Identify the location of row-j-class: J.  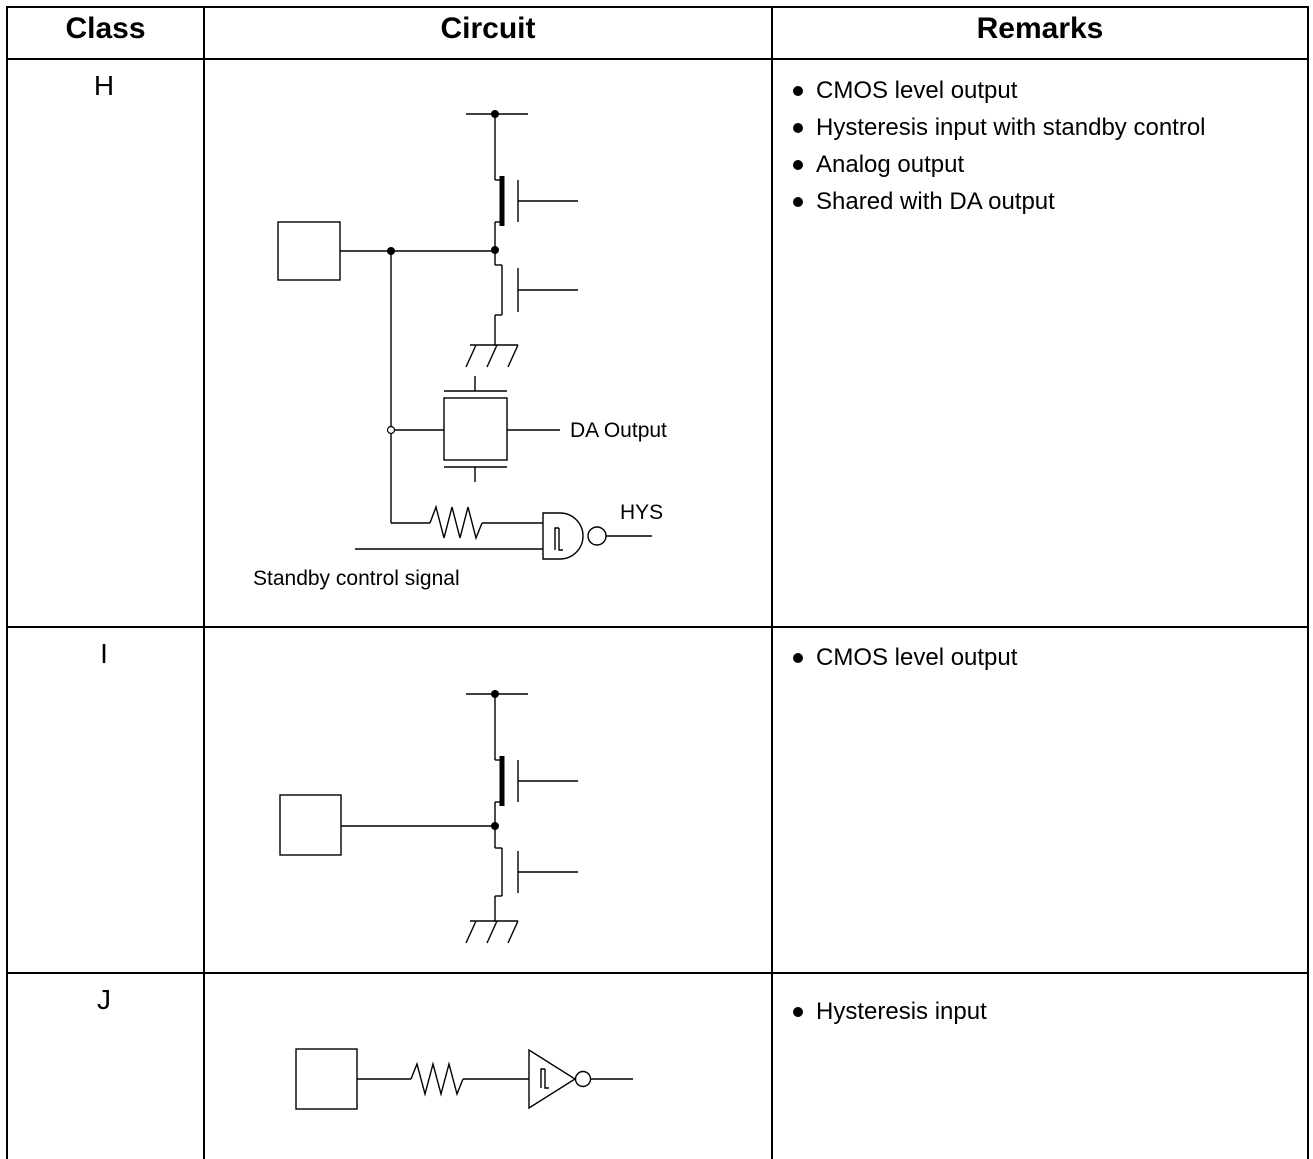
(104, 999).